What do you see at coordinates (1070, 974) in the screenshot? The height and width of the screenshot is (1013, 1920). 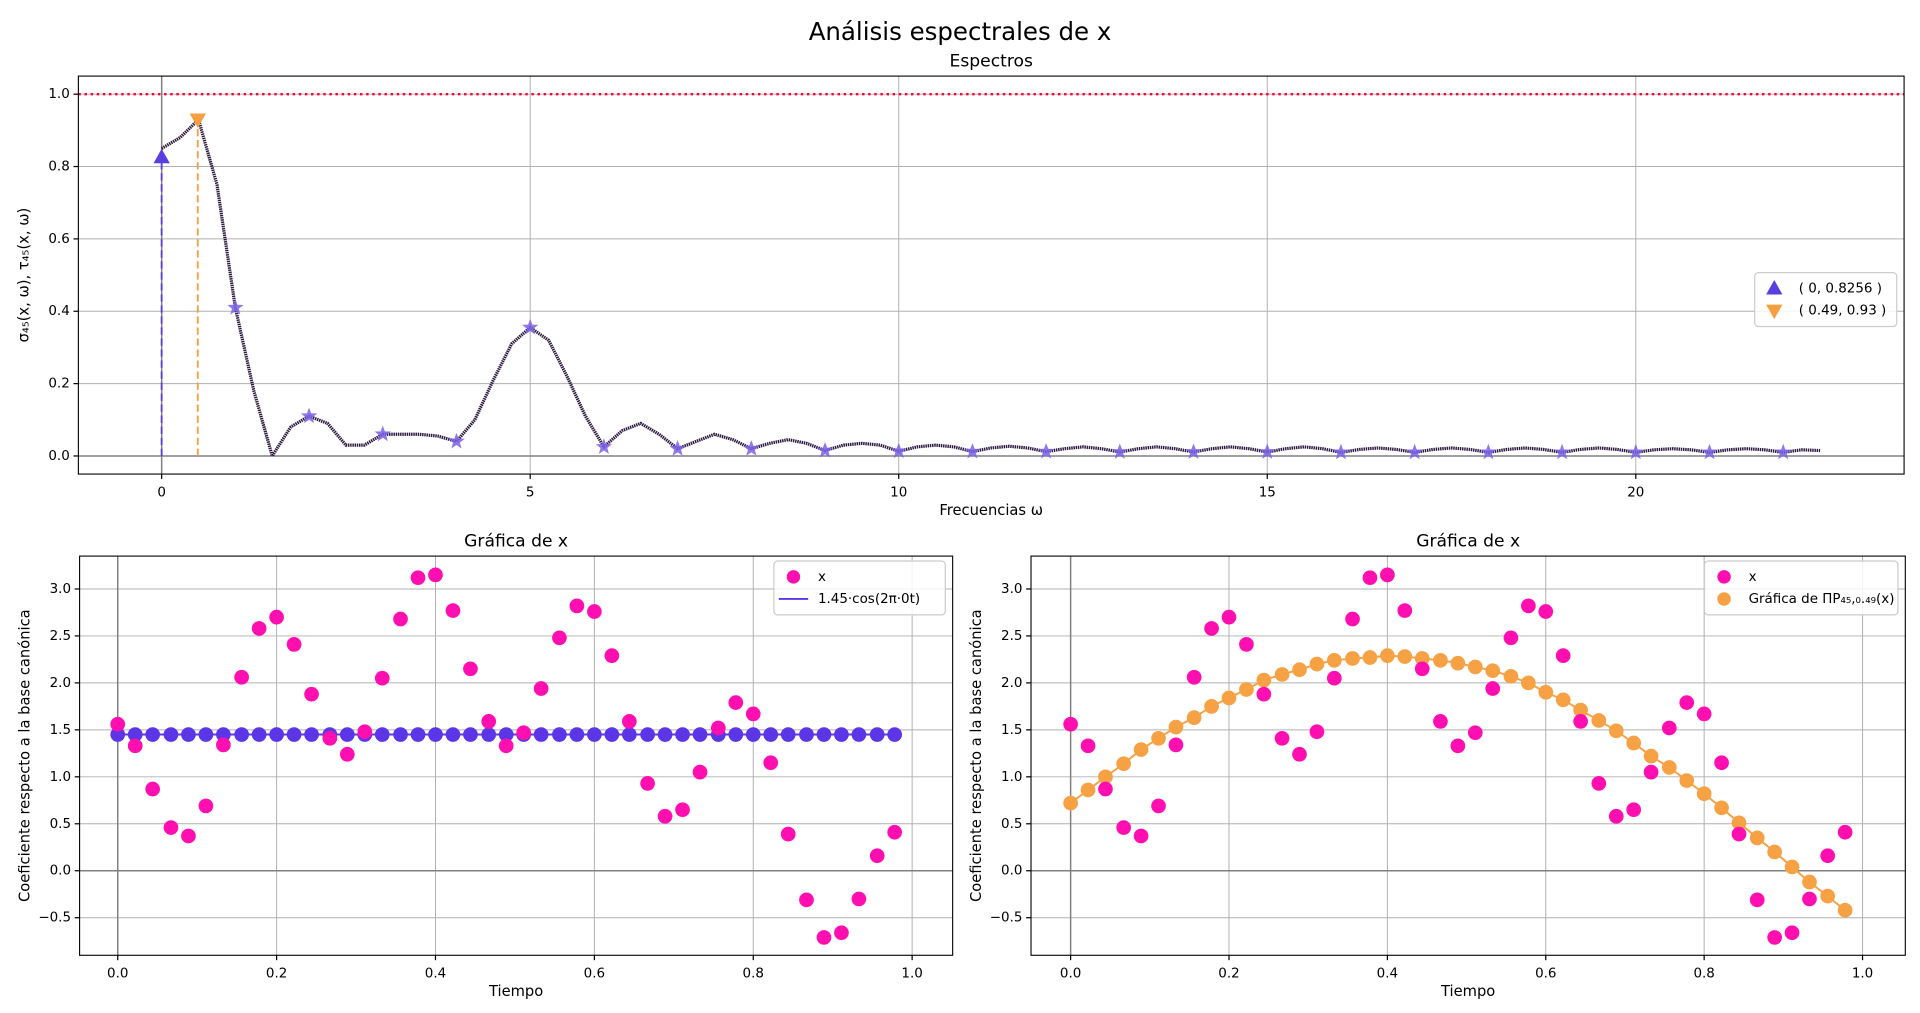 I see `x-tick-label: 0.0` at bounding box center [1070, 974].